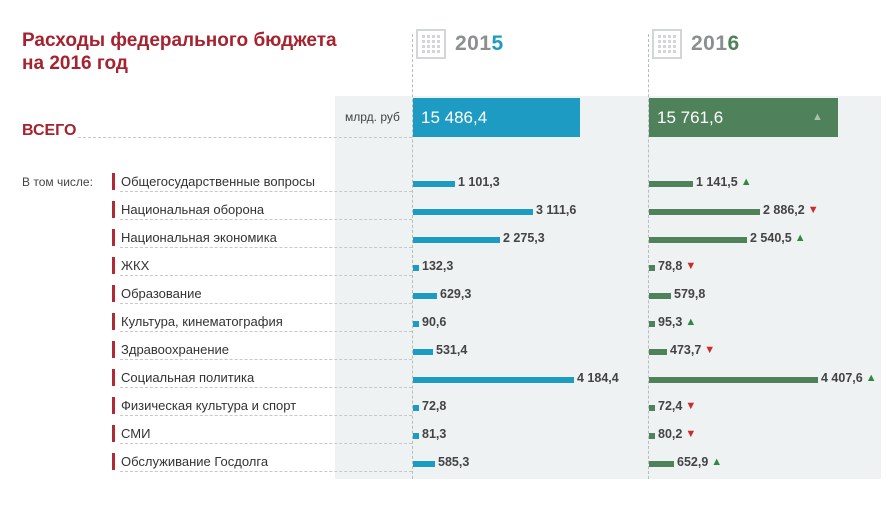 Image resolution: width=895 pixels, height=505 pixels. Describe the element at coordinates (743, 117) in the screenshot. I see `total-bar-2016: 15 761,6 ▲` at that location.